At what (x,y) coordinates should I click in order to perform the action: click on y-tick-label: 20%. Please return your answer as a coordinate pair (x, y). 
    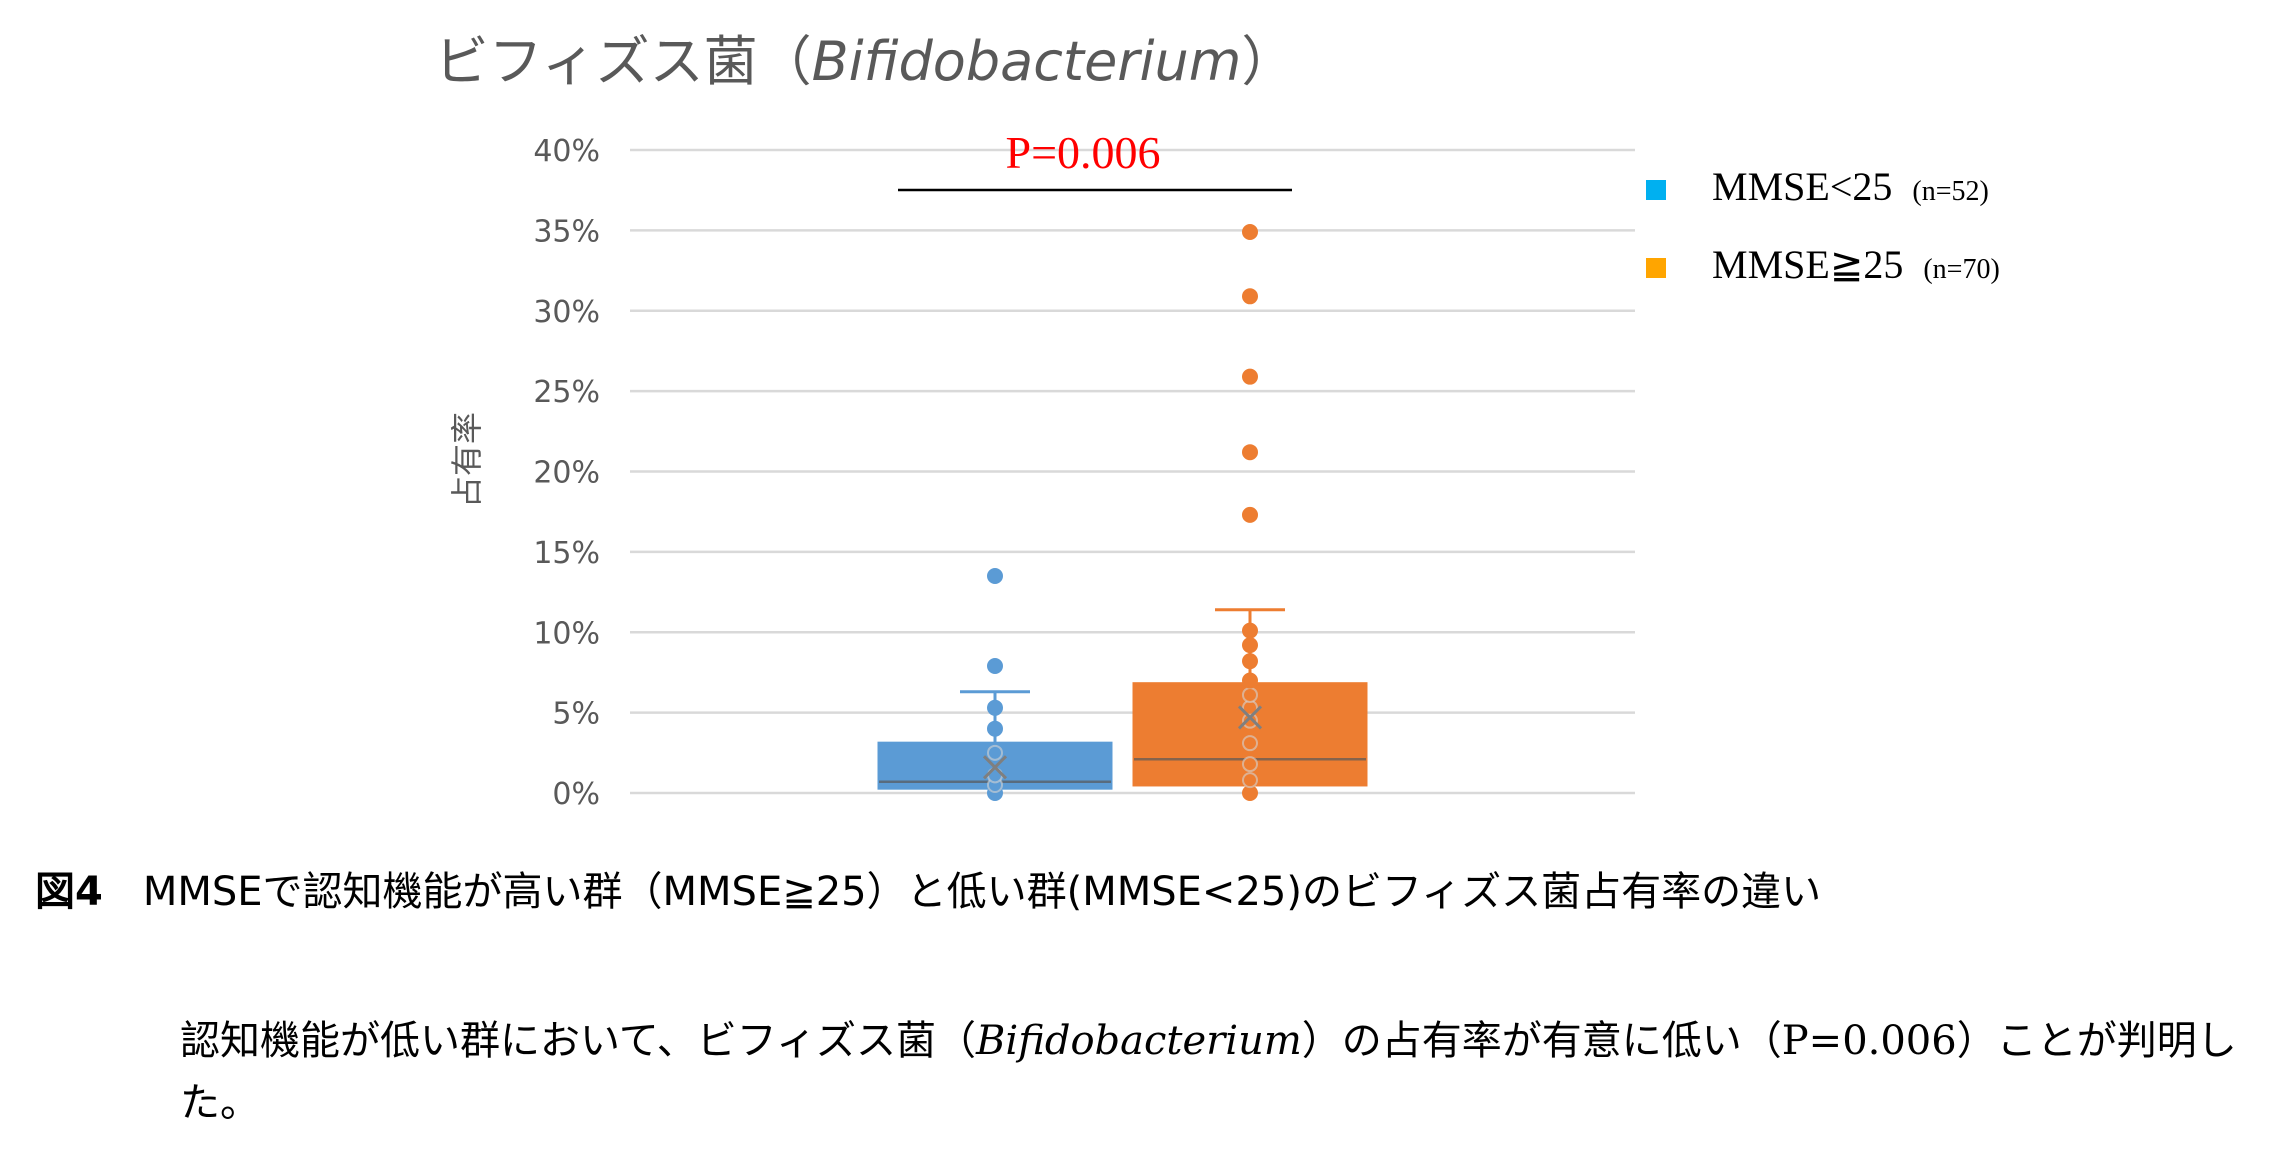
    Looking at the image, I should click on (566, 473).